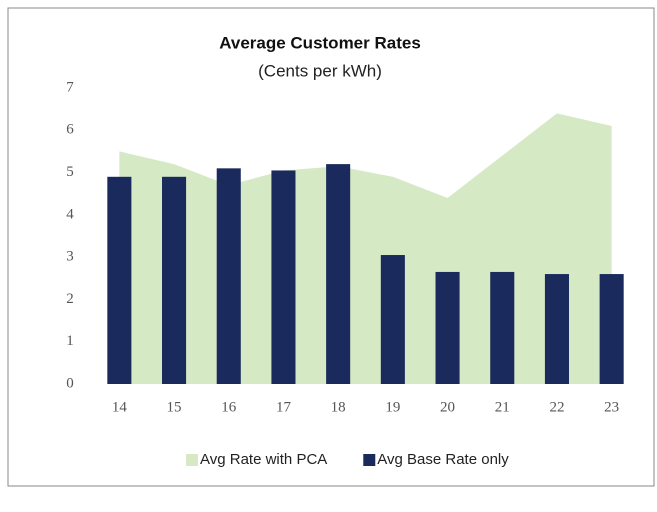 The height and width of the screenshot is (512, 657). What do you see at coordinates (338, 407) in the screenshot?
I see `x-tick-label: 18` at bounding box center [338, 407].